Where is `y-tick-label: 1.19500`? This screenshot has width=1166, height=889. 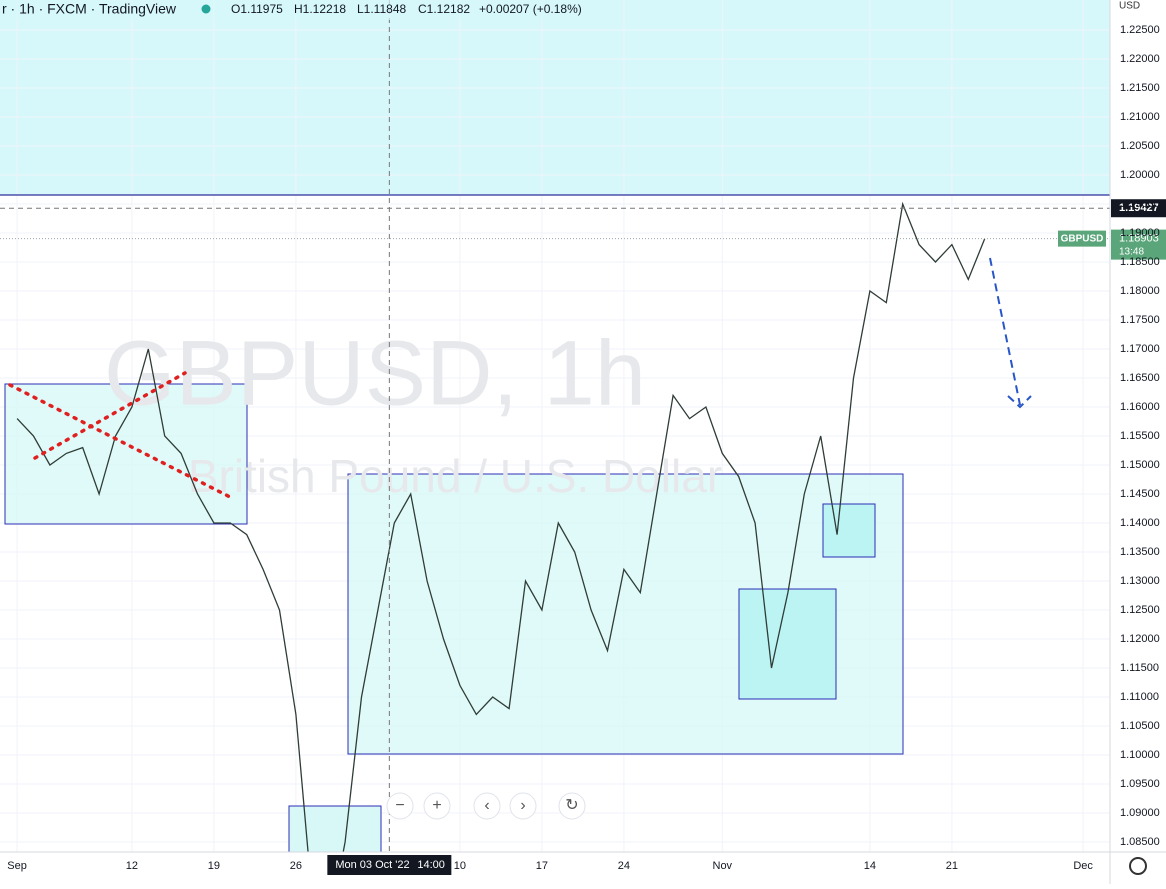
y-tick-label: 1.19500 is located at coordinates (1140, 204).